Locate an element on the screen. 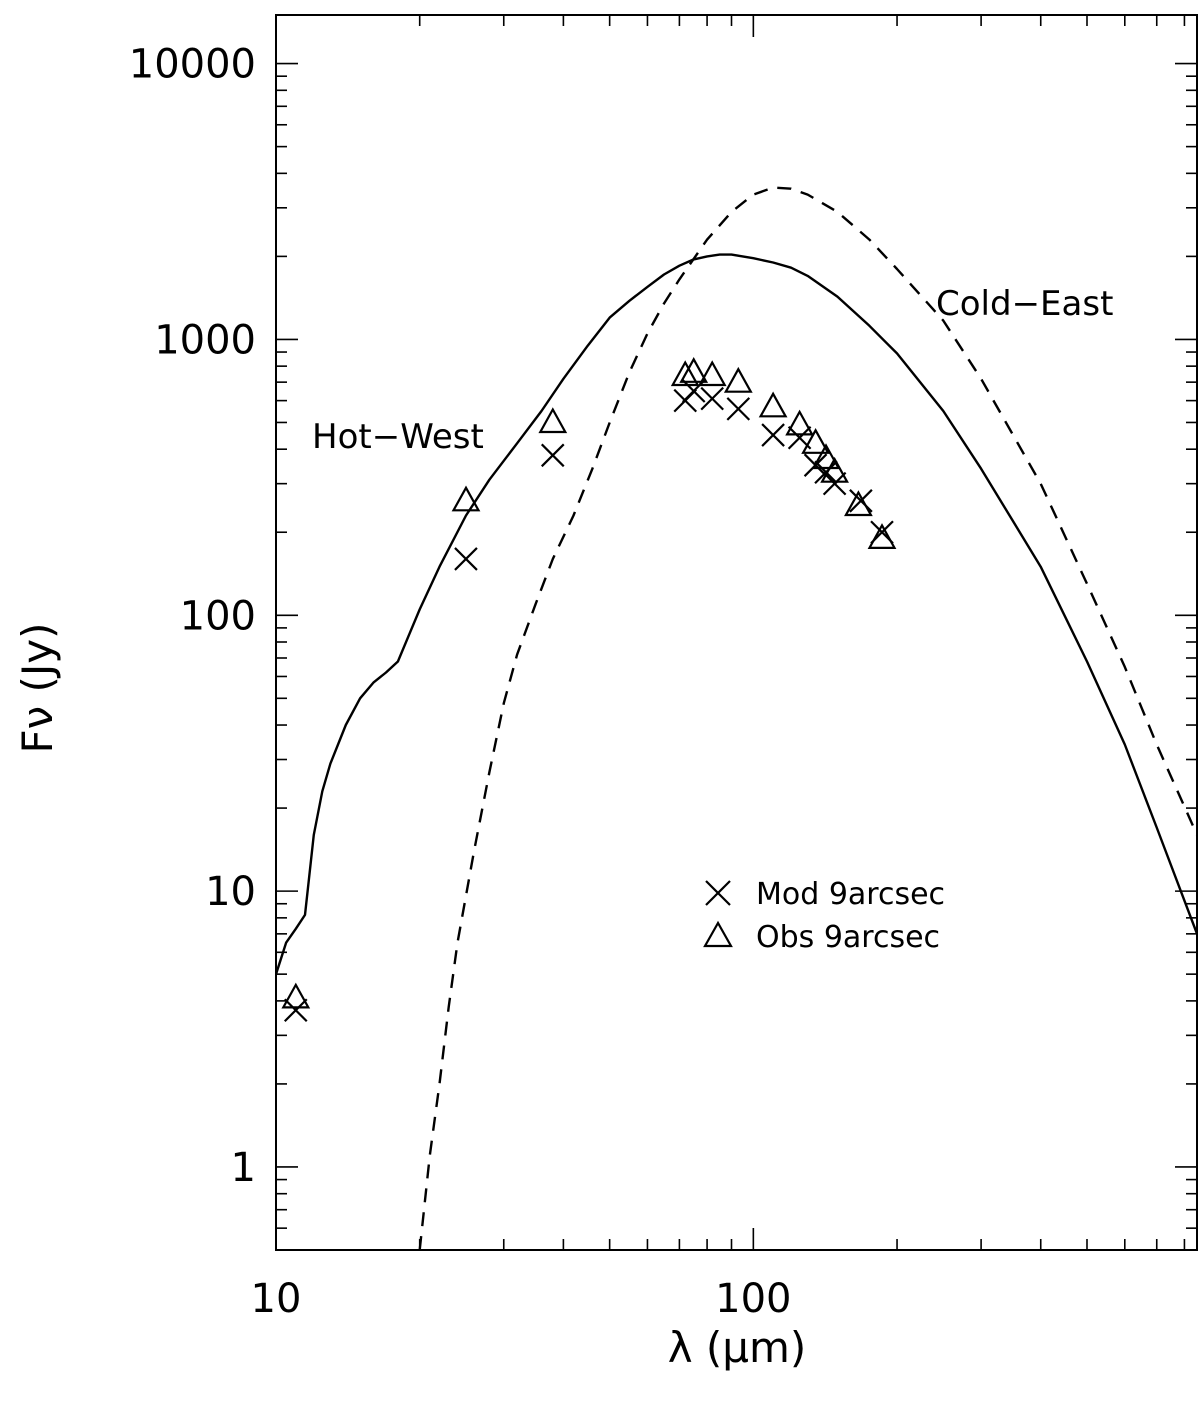  legend-x-marker is located at coordinates (718, 893).